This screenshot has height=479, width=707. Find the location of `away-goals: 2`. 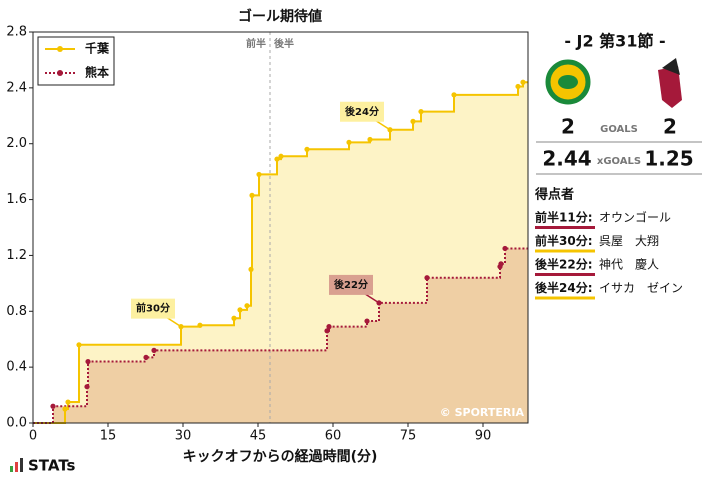

away-goals: 2 is located at coordinates (670, 127).